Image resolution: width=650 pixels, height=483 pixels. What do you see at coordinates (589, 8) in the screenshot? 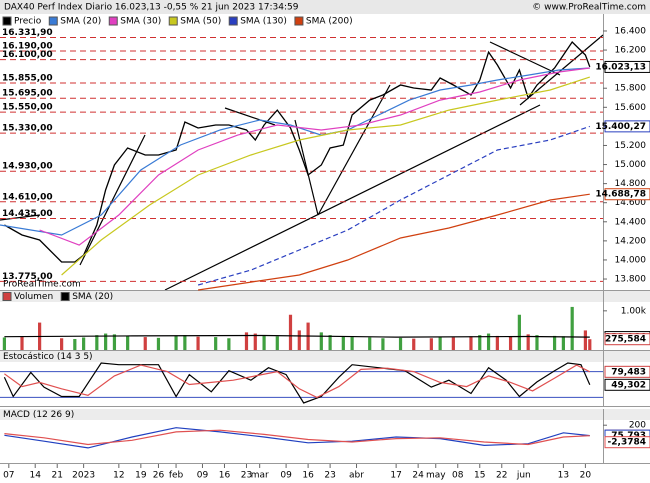
I see `source: © www.ProRealTime.com` at bounding box center [589, 8].